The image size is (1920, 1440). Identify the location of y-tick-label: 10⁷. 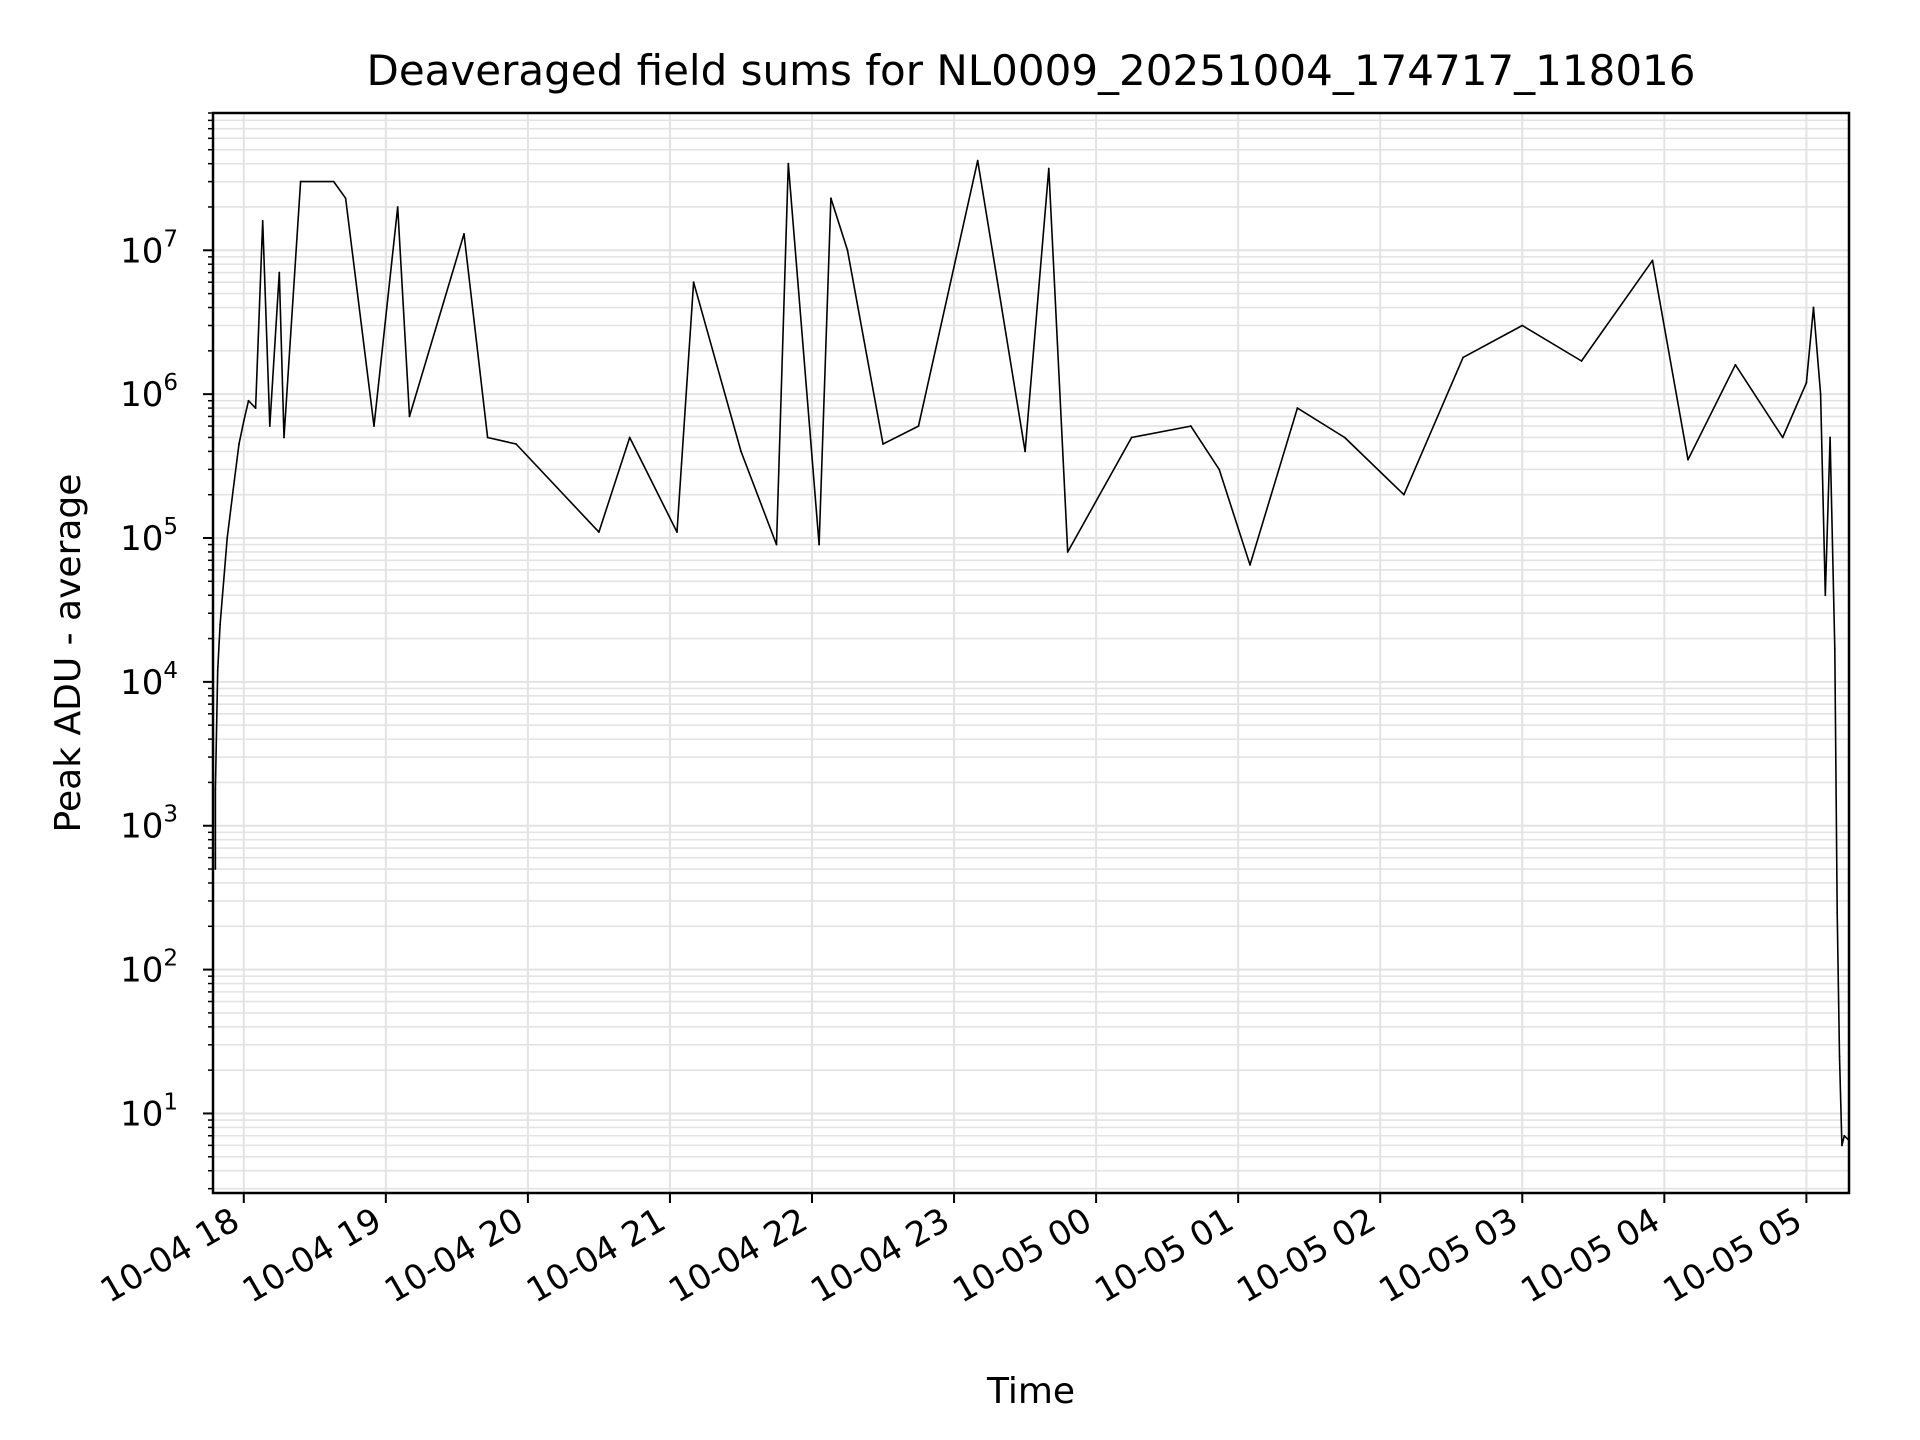
(149, 248).